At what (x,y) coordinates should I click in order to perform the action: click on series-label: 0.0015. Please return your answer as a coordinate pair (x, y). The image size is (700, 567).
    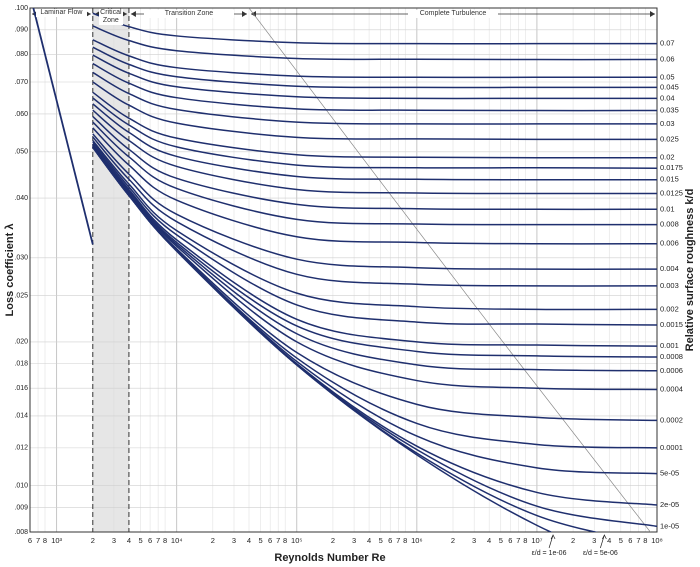
    Looking at the image, I should click on (671, 324).